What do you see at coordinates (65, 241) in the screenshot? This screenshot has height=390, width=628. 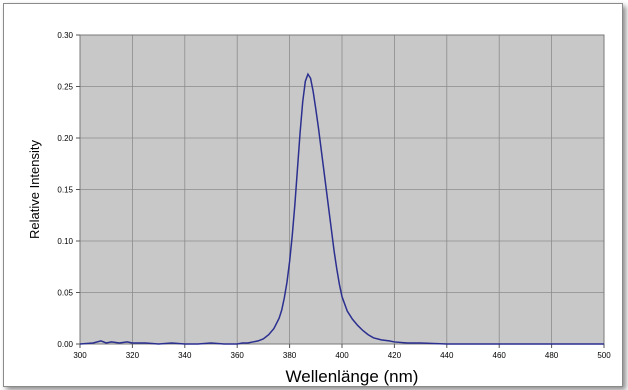 I see `y-tick-label: 0.10` at bounding box center [65, 241].